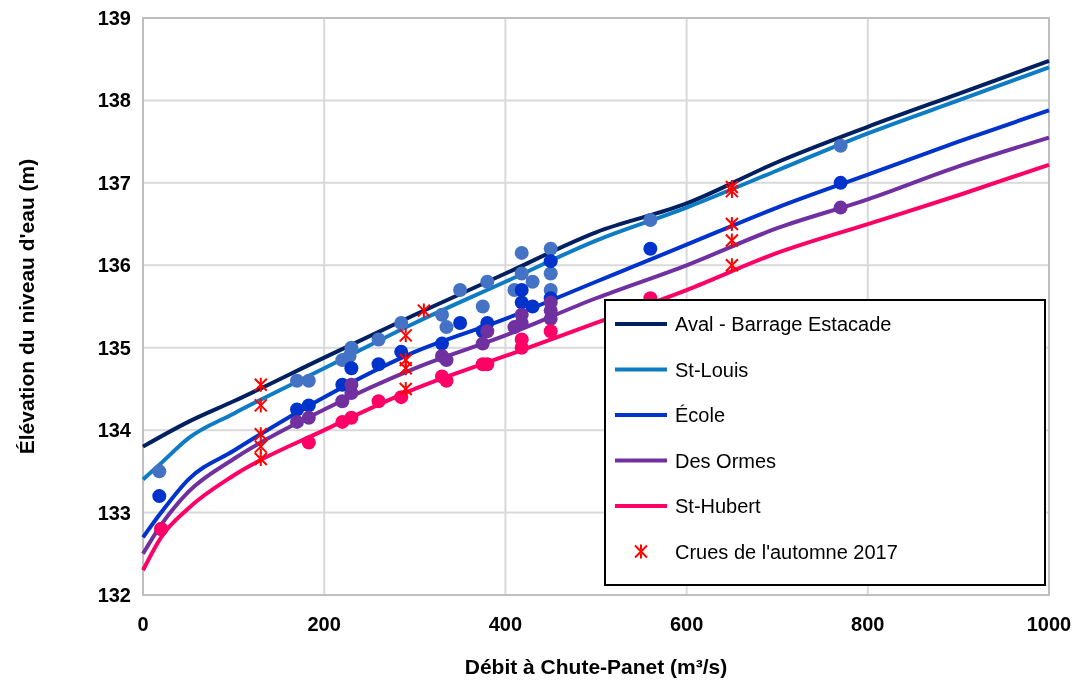 This screenshot has height=686, width=1081. What do you see at coordinates (114, 430) in the screenshot?
I see `y-tick-label: 134` at bounding box center [114, 430].